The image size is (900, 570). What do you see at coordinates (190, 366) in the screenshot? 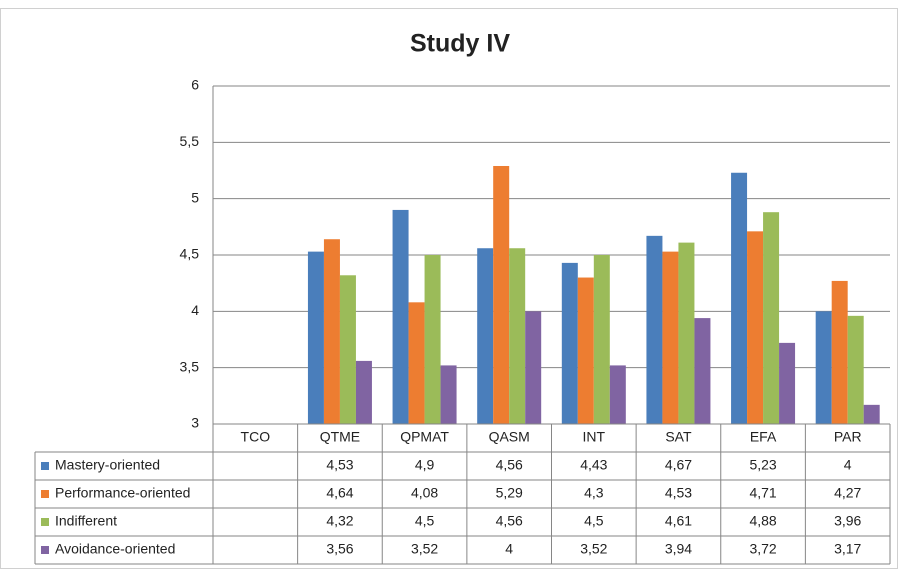
I see `y-tick-label: 3,5` at bounding box center [190, 366].